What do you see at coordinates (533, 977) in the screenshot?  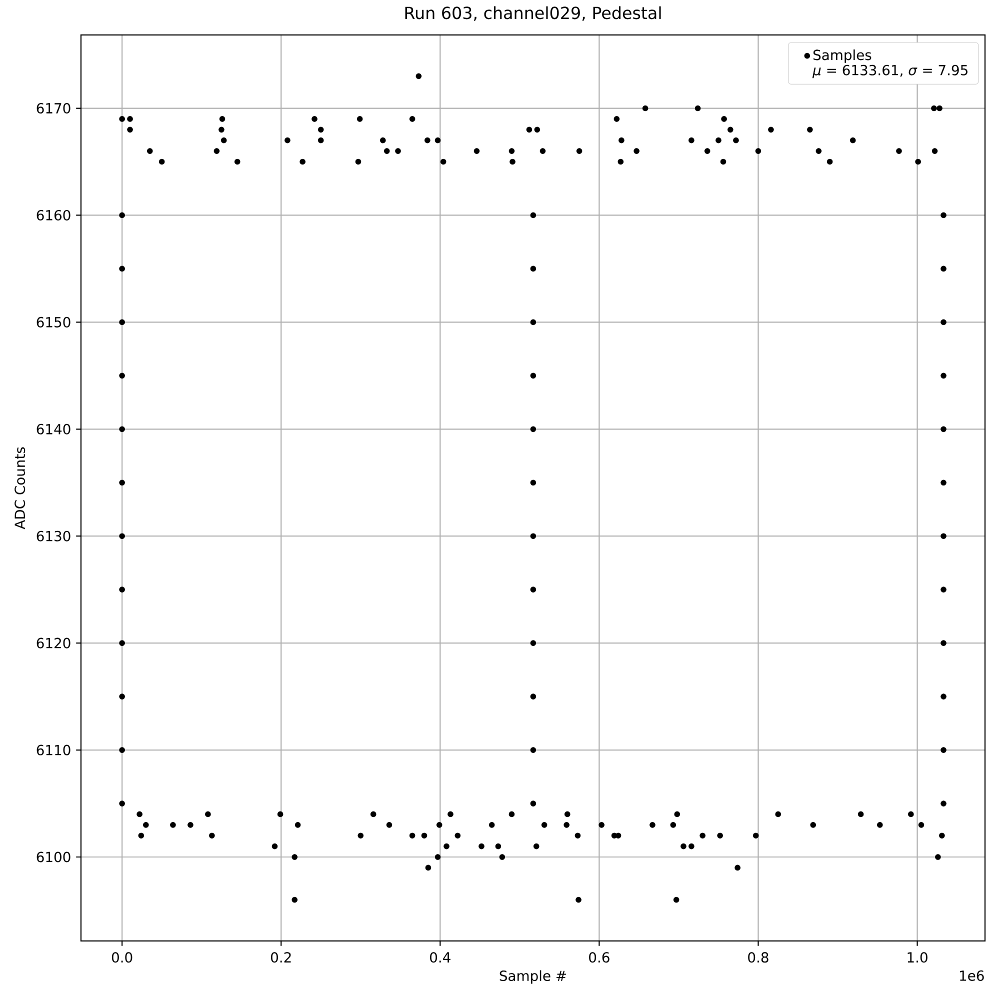 I see `x-axis-title: Sample #` at bounding box center [533, 977].